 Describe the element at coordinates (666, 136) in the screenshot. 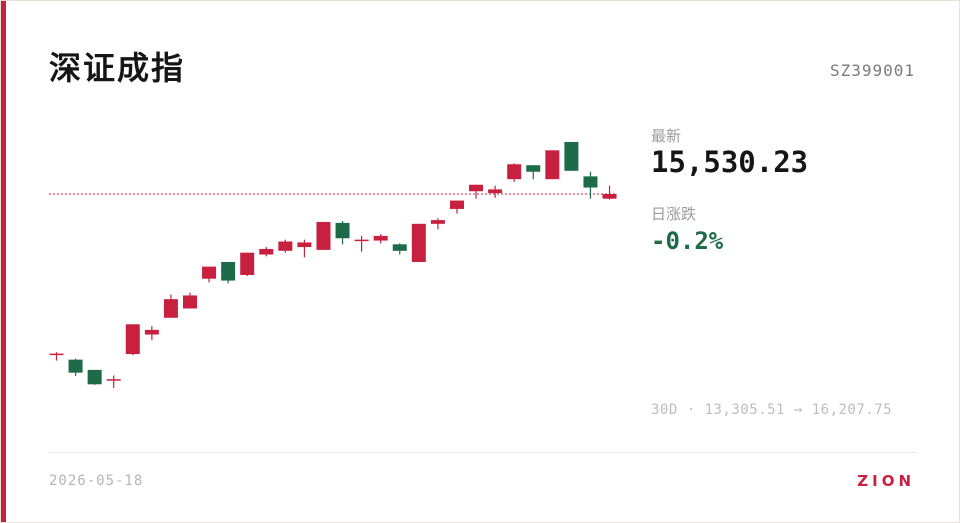

I see `latest-label: 最新` at that location.